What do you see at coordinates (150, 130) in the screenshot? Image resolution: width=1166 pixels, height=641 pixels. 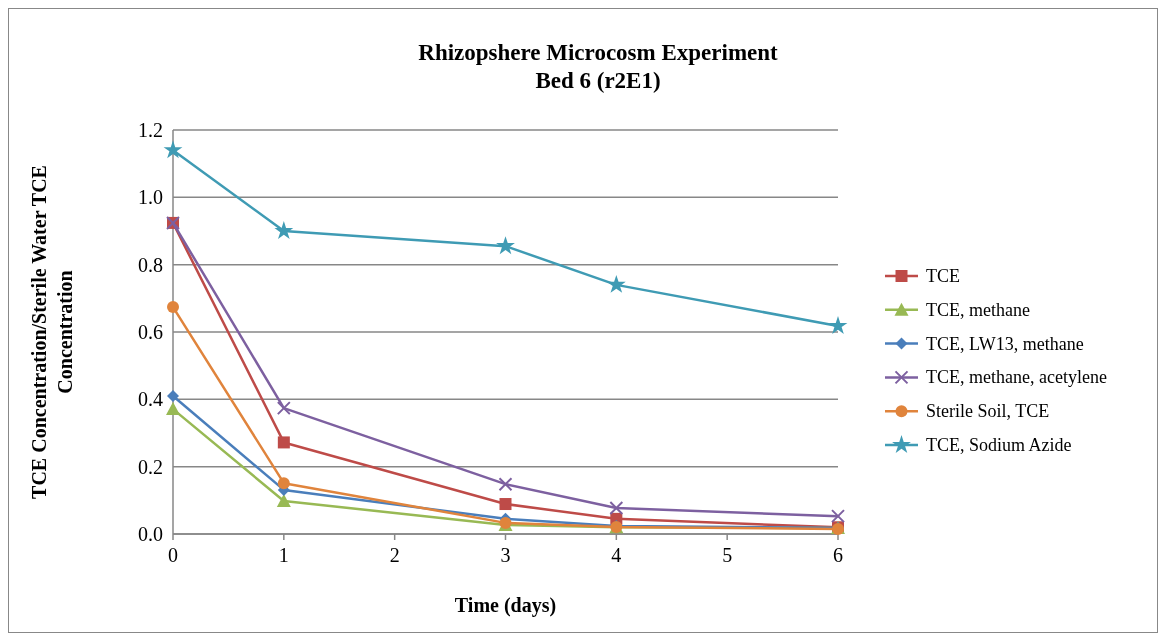 I see `y-tick-label: 1.2` at bounding box center [150, 130].